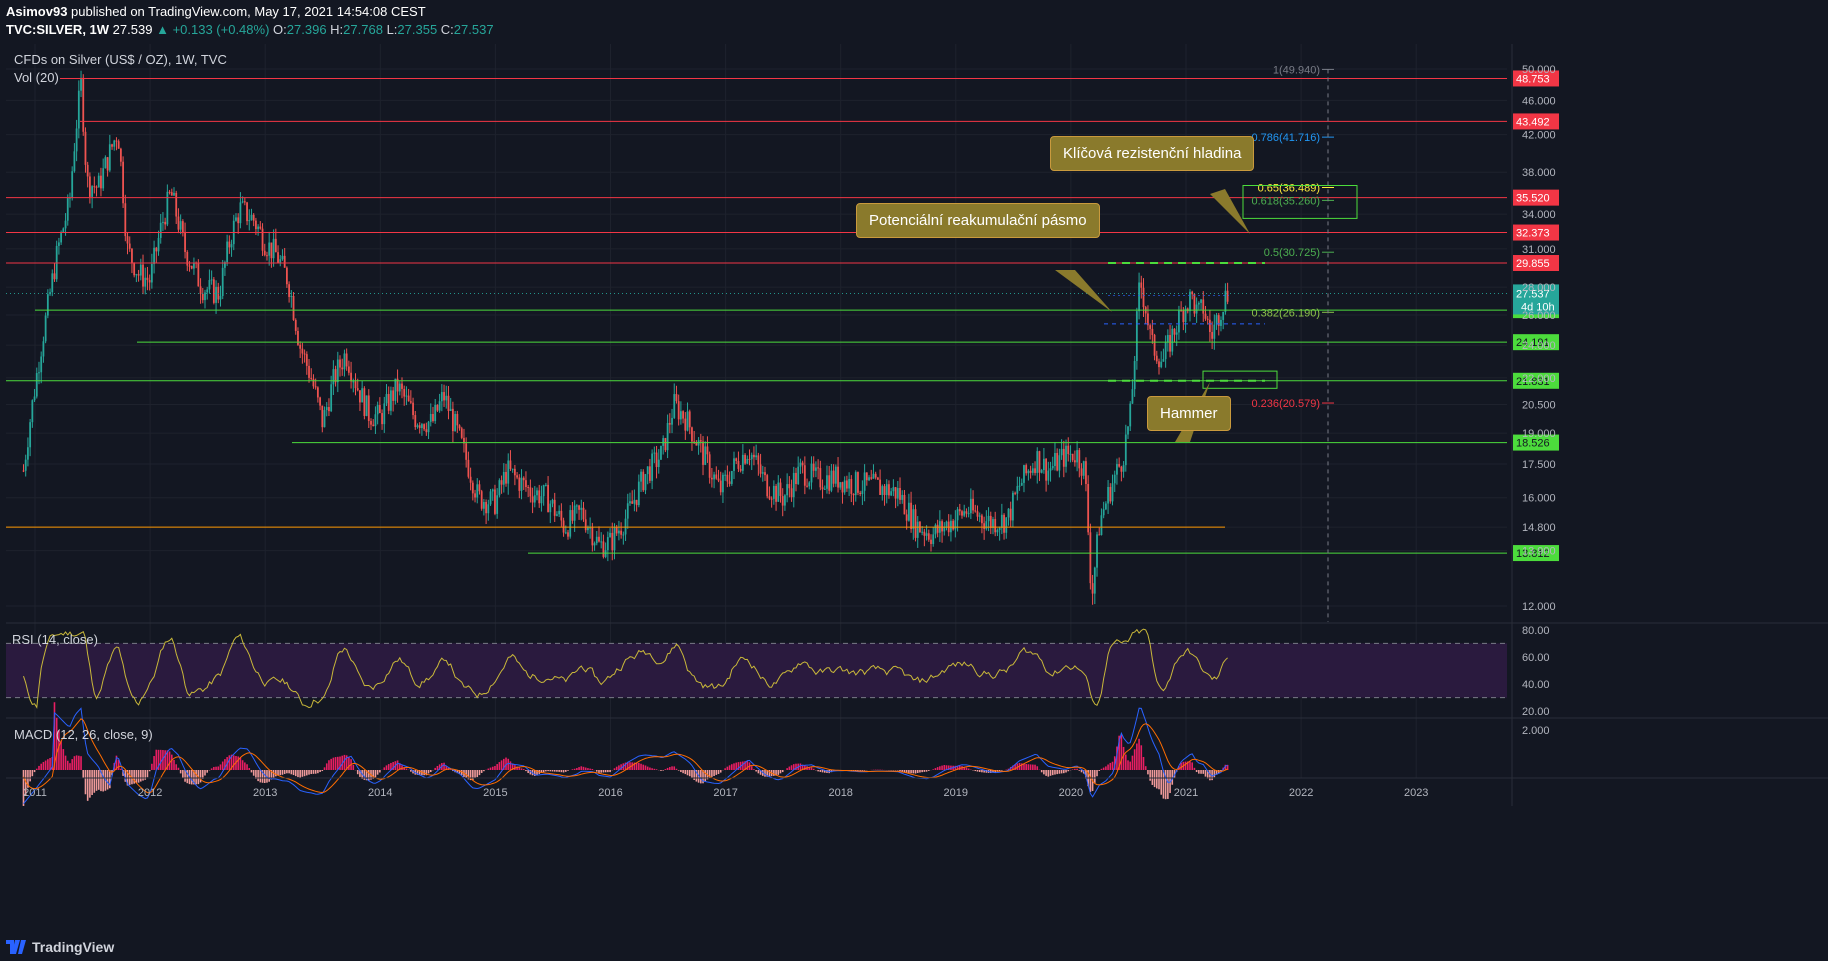  I want to click on fib-level-label: 0.65(36.489), so click(1289, 188).